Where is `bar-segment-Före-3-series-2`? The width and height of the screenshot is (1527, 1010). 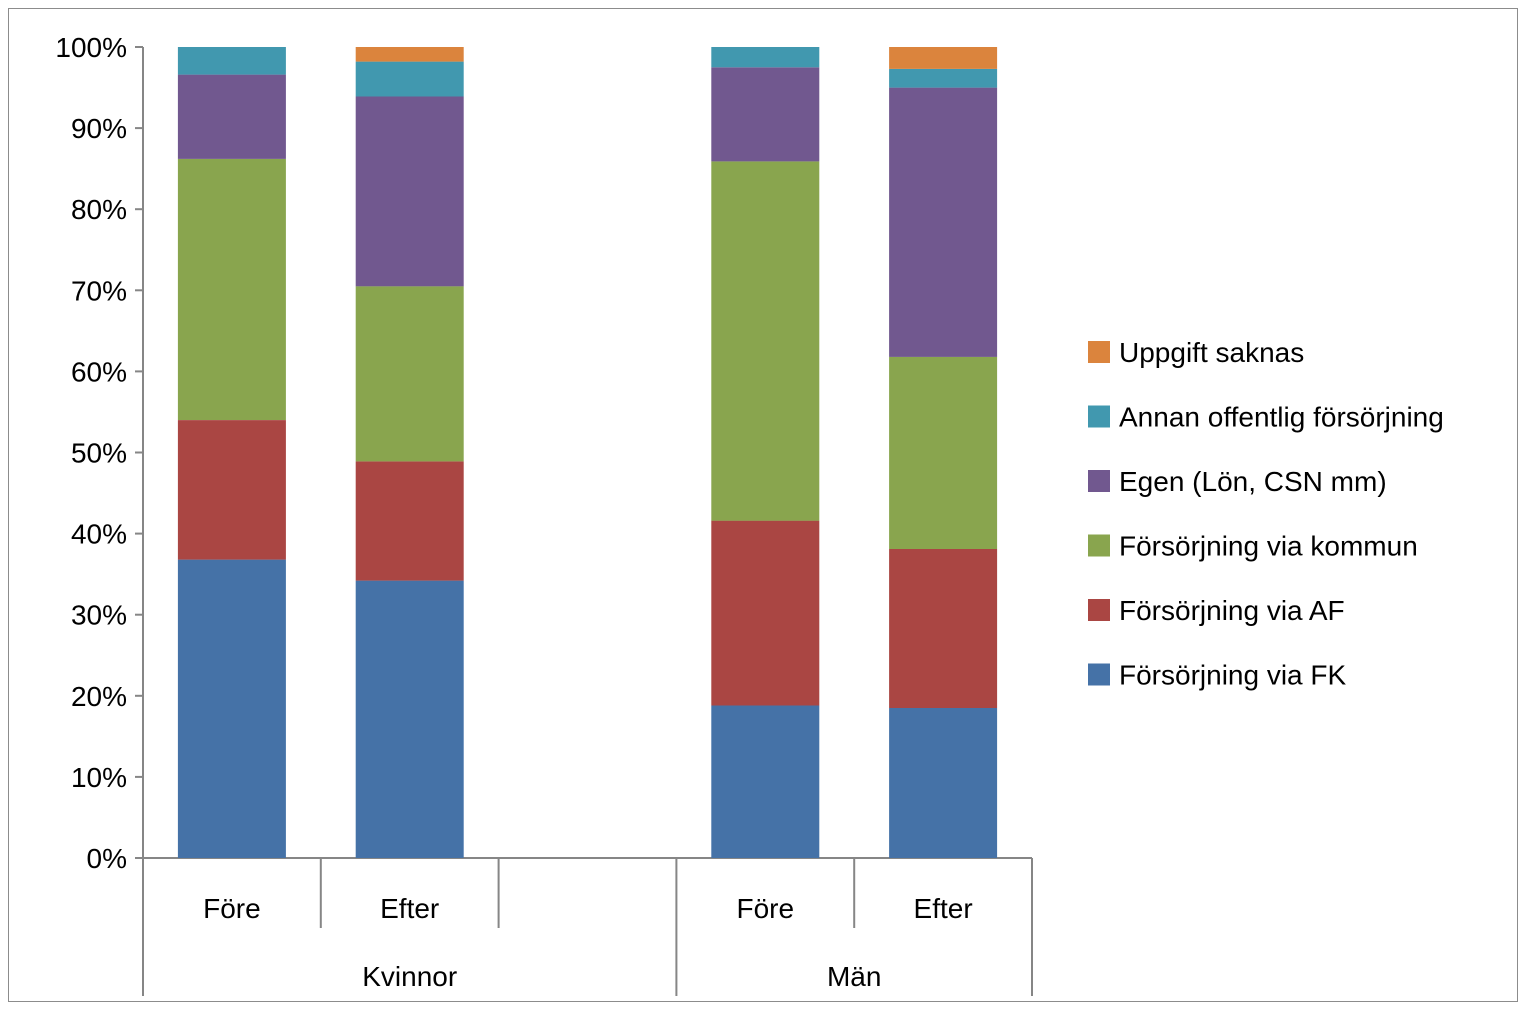
bar-segment-Före-3-series-2 is located at coordinates (765, 341).